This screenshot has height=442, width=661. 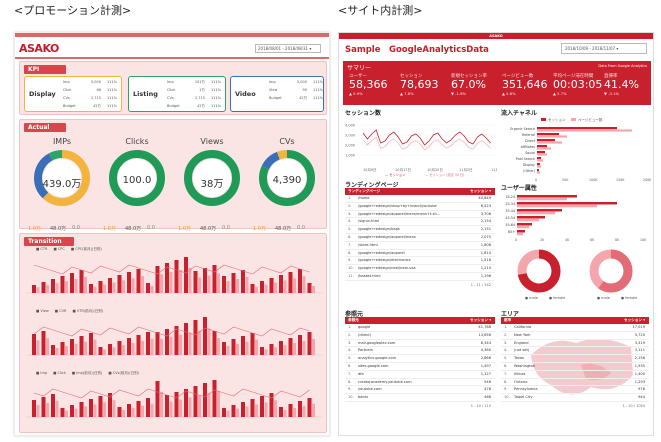 What do you see at coordinates (557, 206) in the screenshot?
I see `age-bar-female` at bounding box center [557, 206].